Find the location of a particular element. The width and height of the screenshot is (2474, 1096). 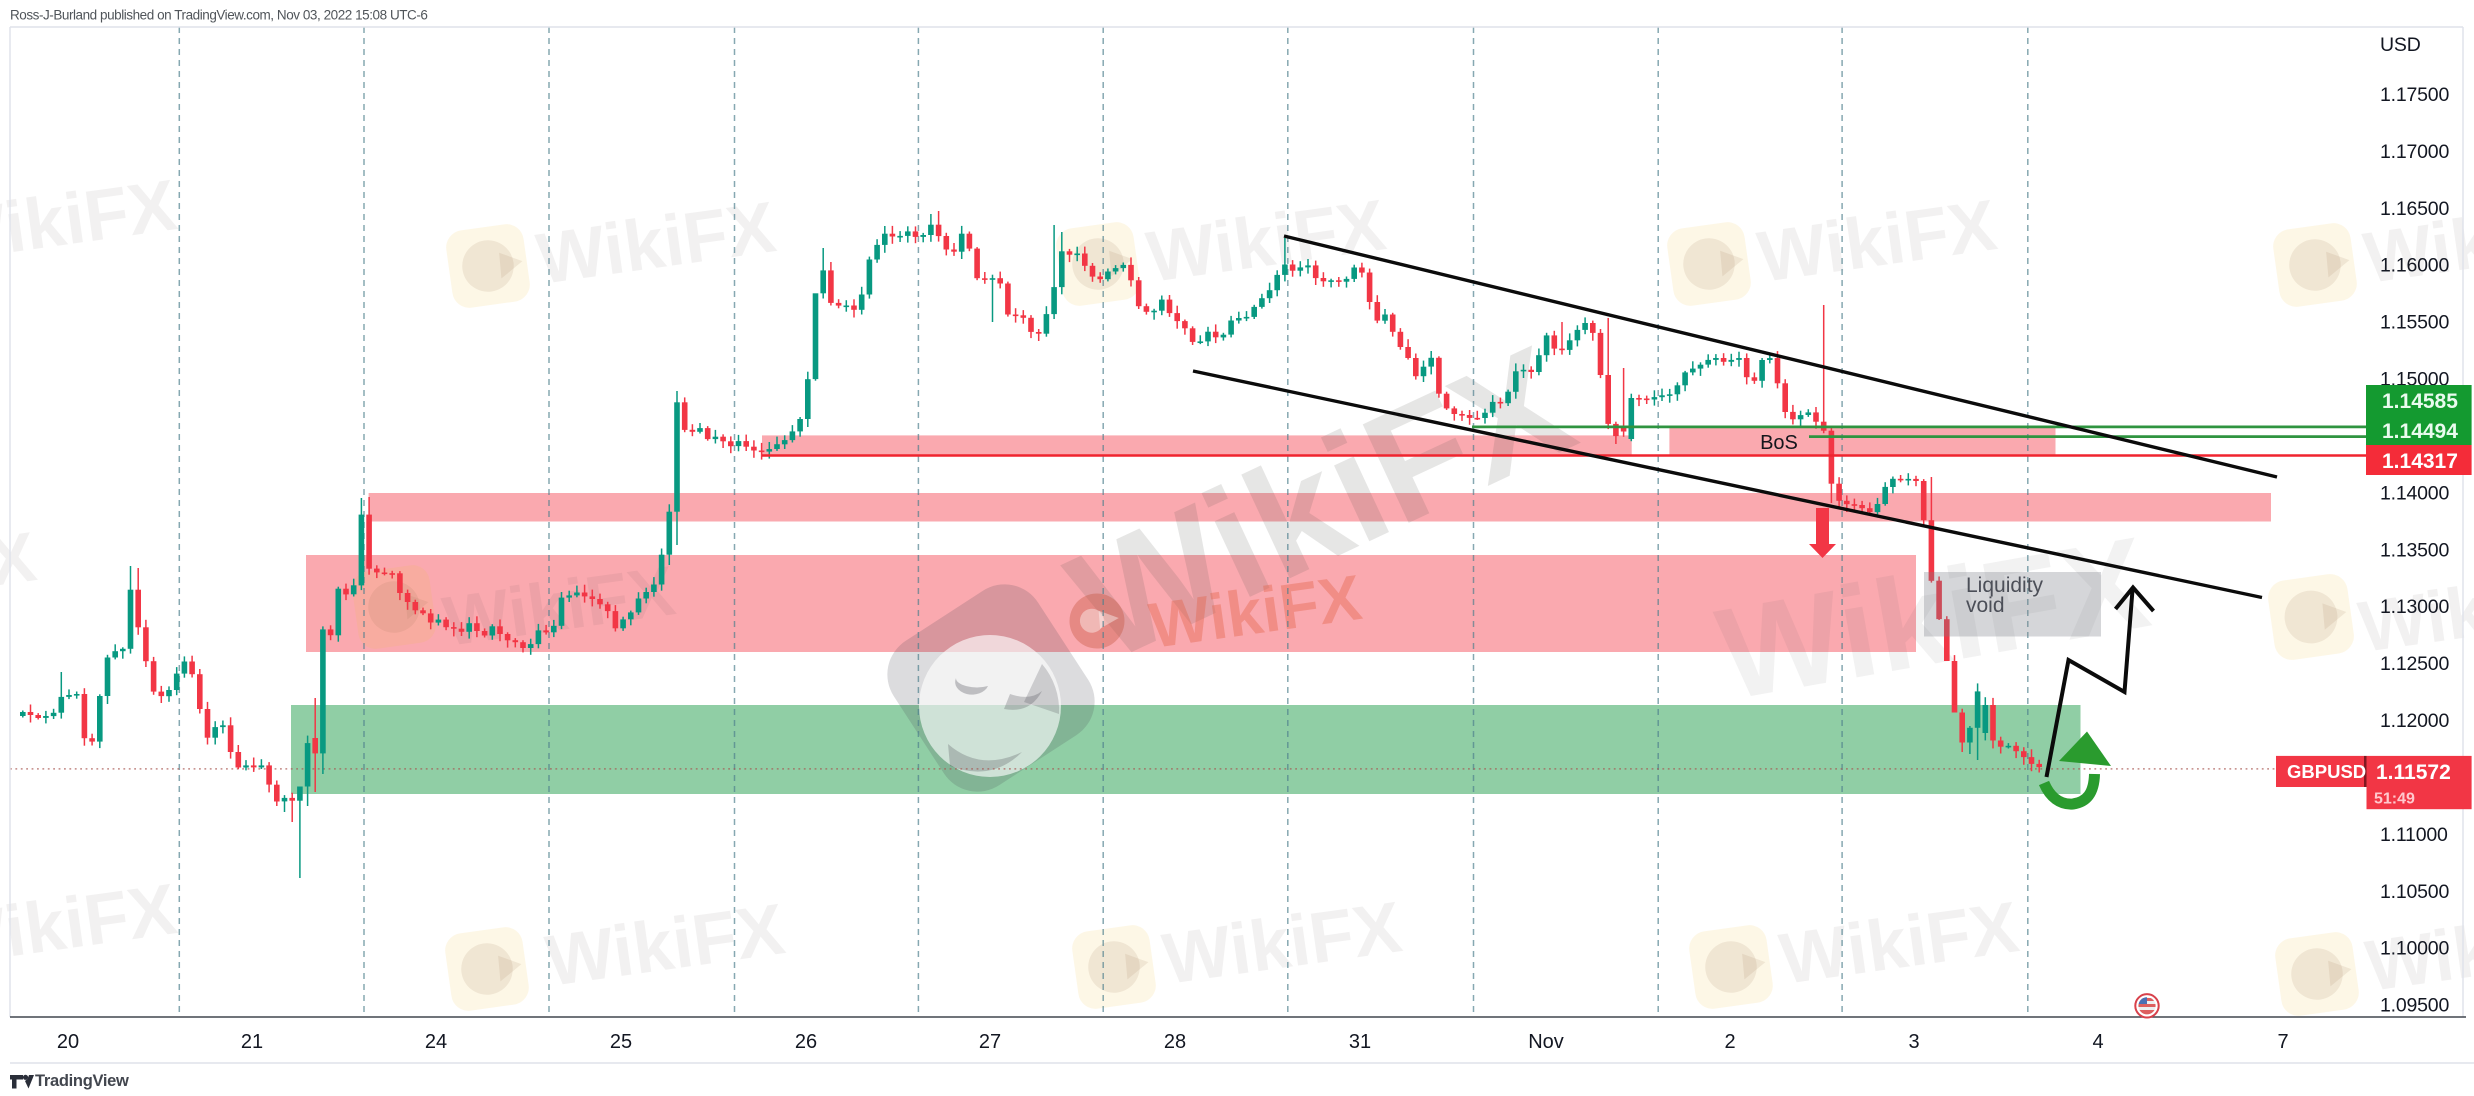

svg-text: 1.17500 is located at coordinates (2414, 95).